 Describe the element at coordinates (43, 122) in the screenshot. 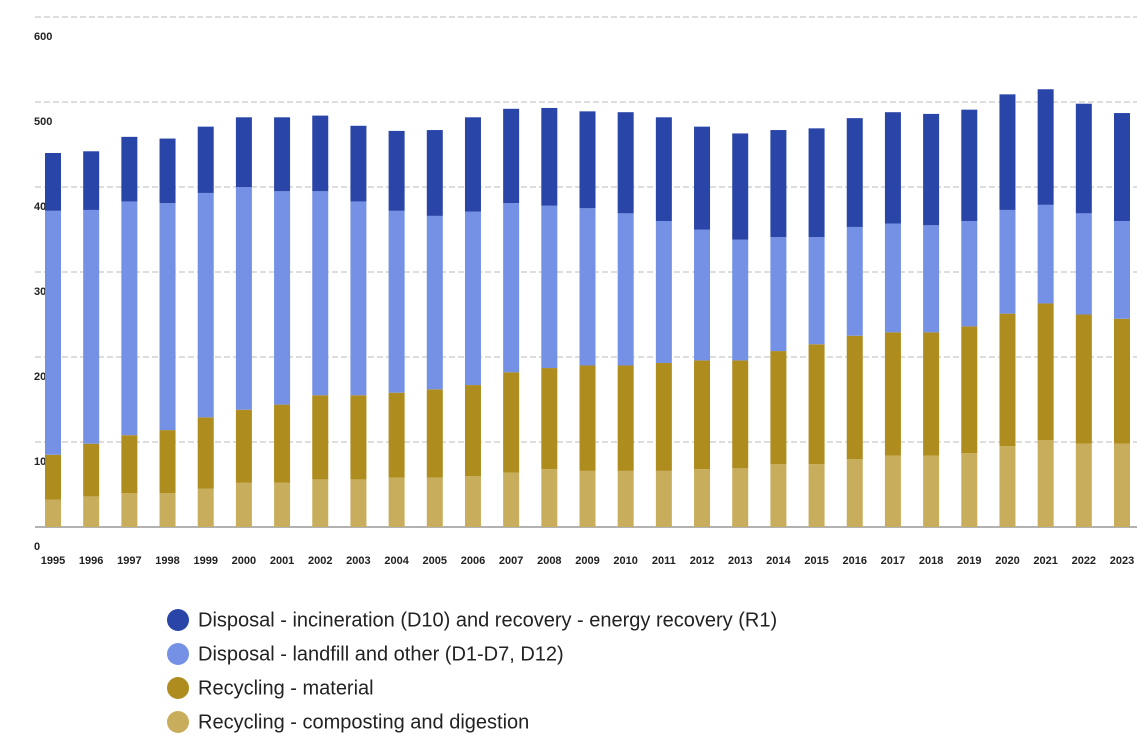

I see `y-tick-label: 500` at that location.